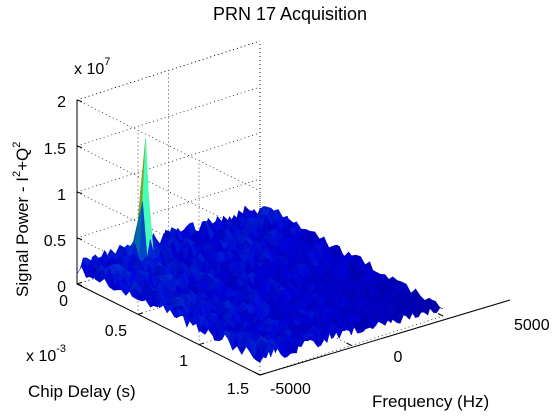 Image resolution: width=560 pixels, height=420 pixels. What do you see at coordinates (290, 14) in the screenshot?
I see `chart-title: PRN 17 Acquisition` at bounding box center [290, 14].